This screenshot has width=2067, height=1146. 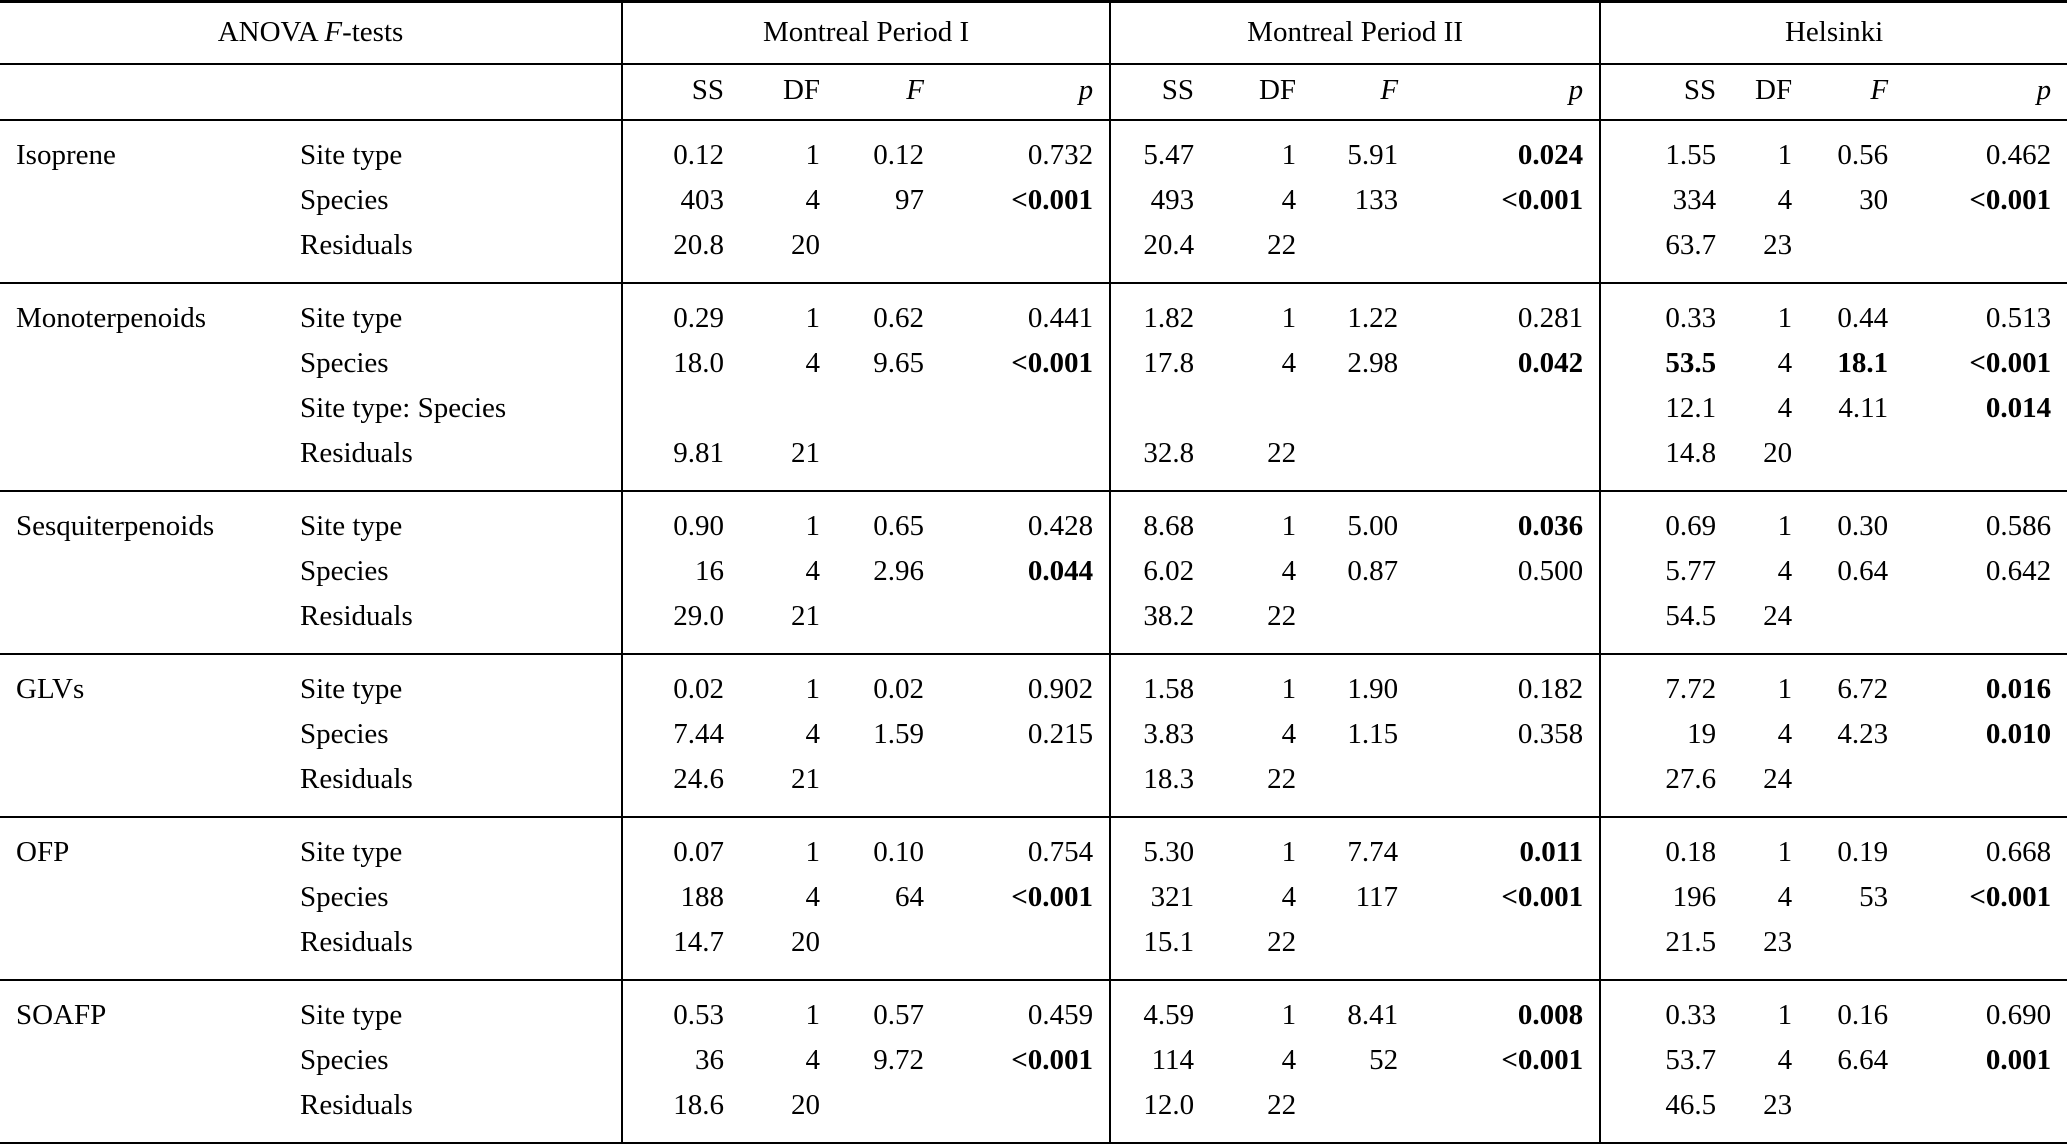 I want to click on value-cell: 0.513, so click(x=2018, y=318).